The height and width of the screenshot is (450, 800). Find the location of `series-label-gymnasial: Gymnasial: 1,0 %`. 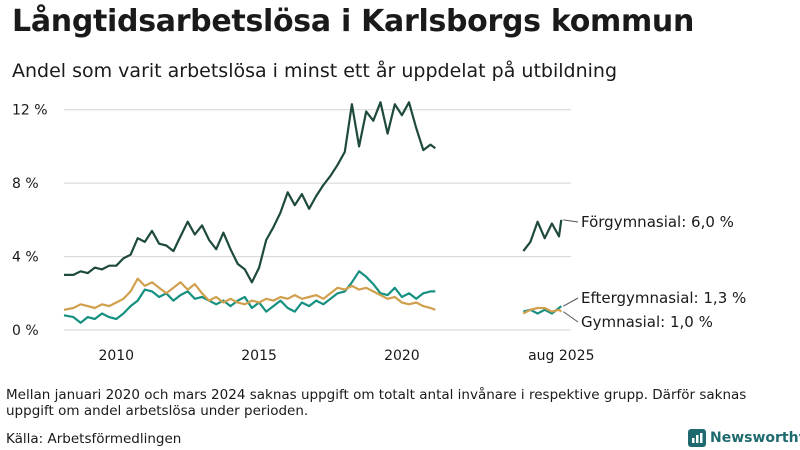

series-label-gymnasial: Gymnasial: 1,0 % is located at coordinates (647, 322).